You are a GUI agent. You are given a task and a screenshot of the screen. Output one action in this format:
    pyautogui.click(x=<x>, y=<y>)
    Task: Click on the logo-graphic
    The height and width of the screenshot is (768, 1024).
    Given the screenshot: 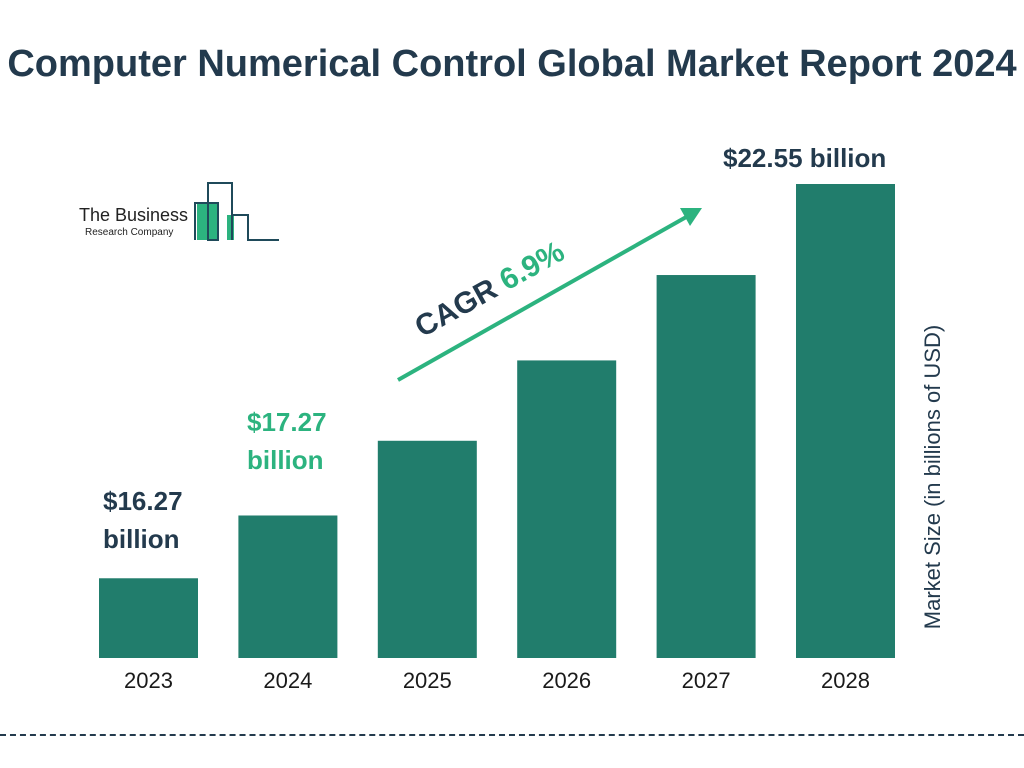 What is the action you would take?
    pyautogui.click(x=236, y=211)
    